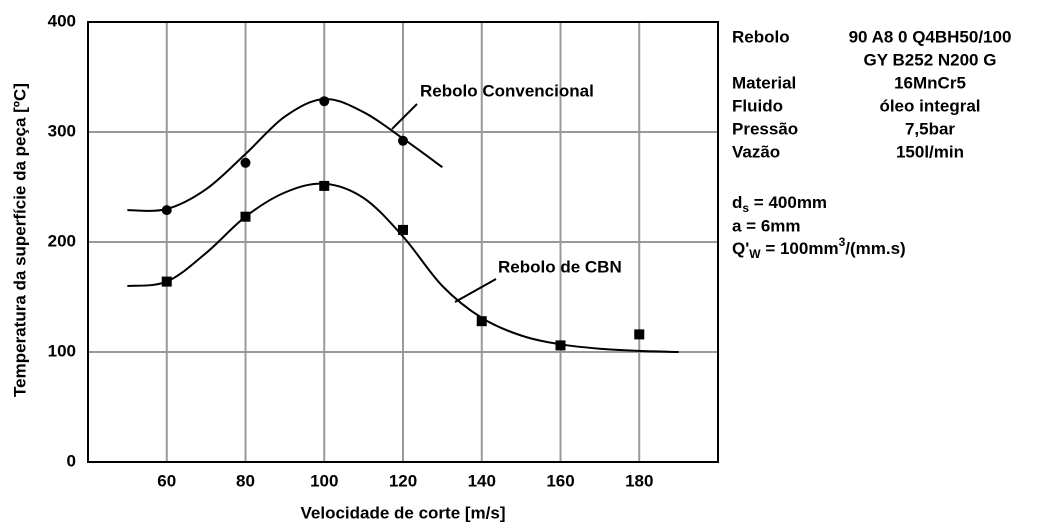 The height and width of the screenshot is (526, 1045). What do you see at coordinates (737, 202) in the screenshot?
I see `info-ds-symbol: d` at bounding box center [737, 202].